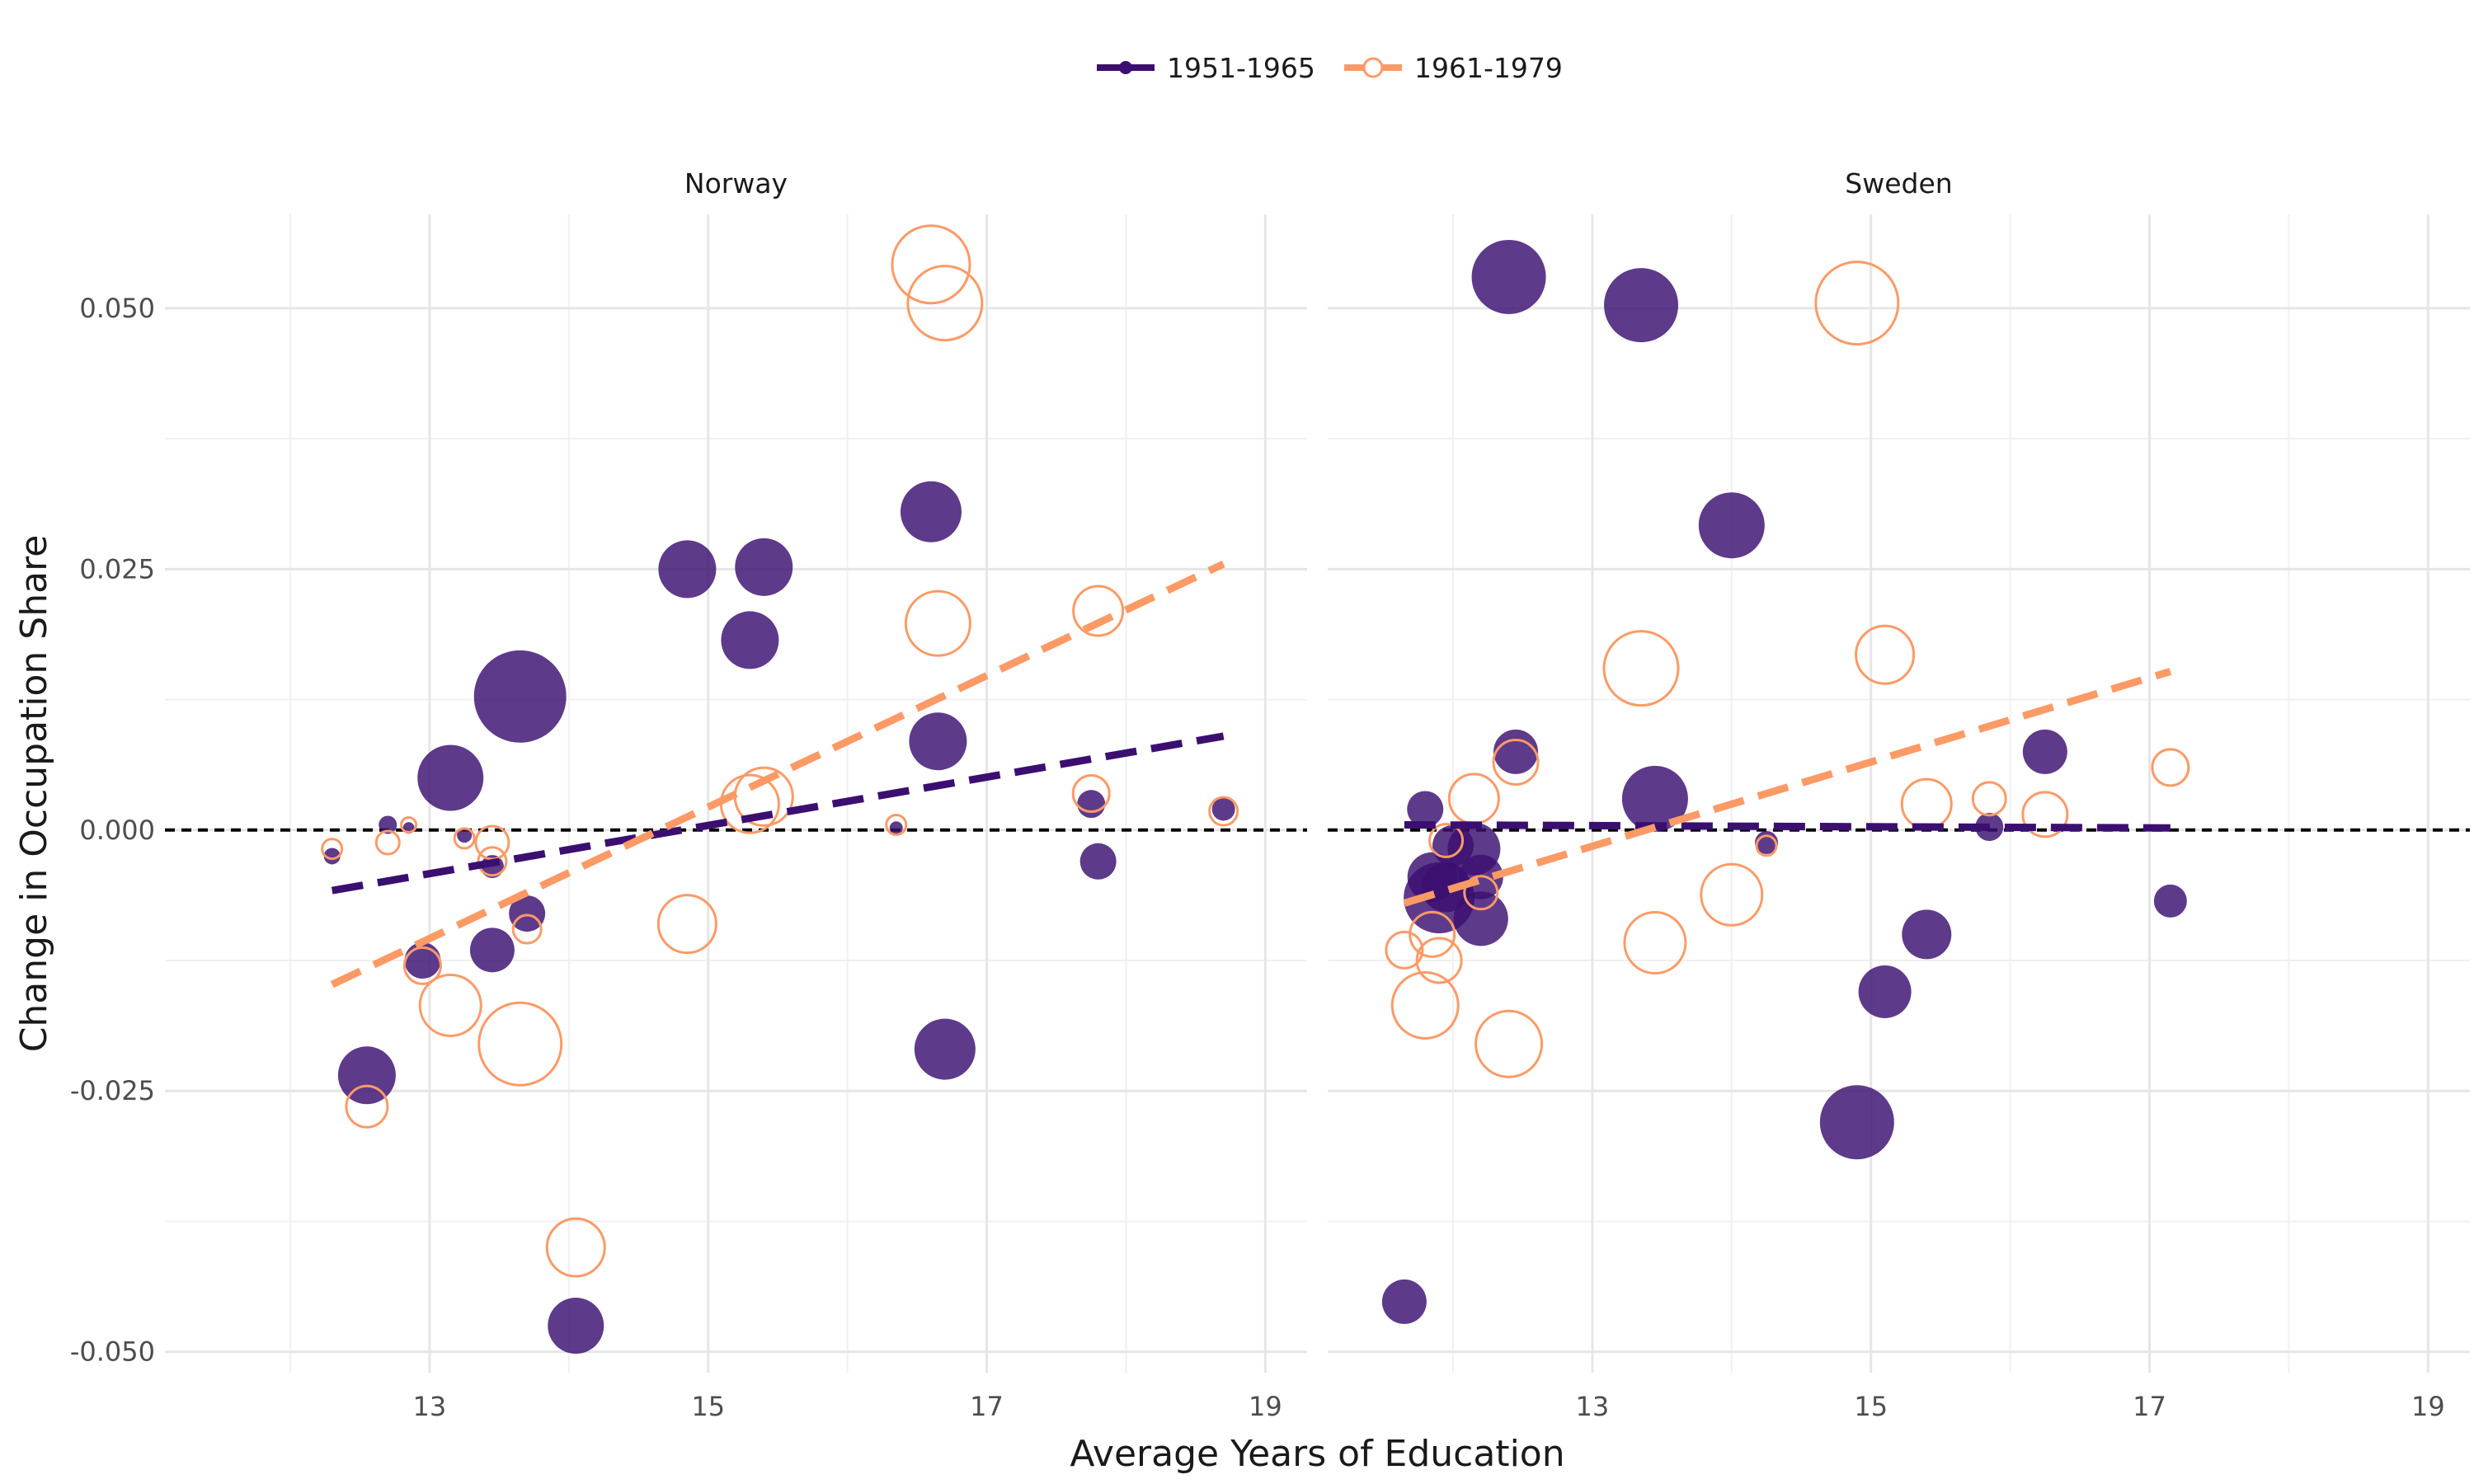 The width and height of the screenshot is (2474, 1484). What do you see at coordinates (1241, 68) in the screenshot?
I see `legend-label: 1951-1965` at bounding box center [1241, 68].